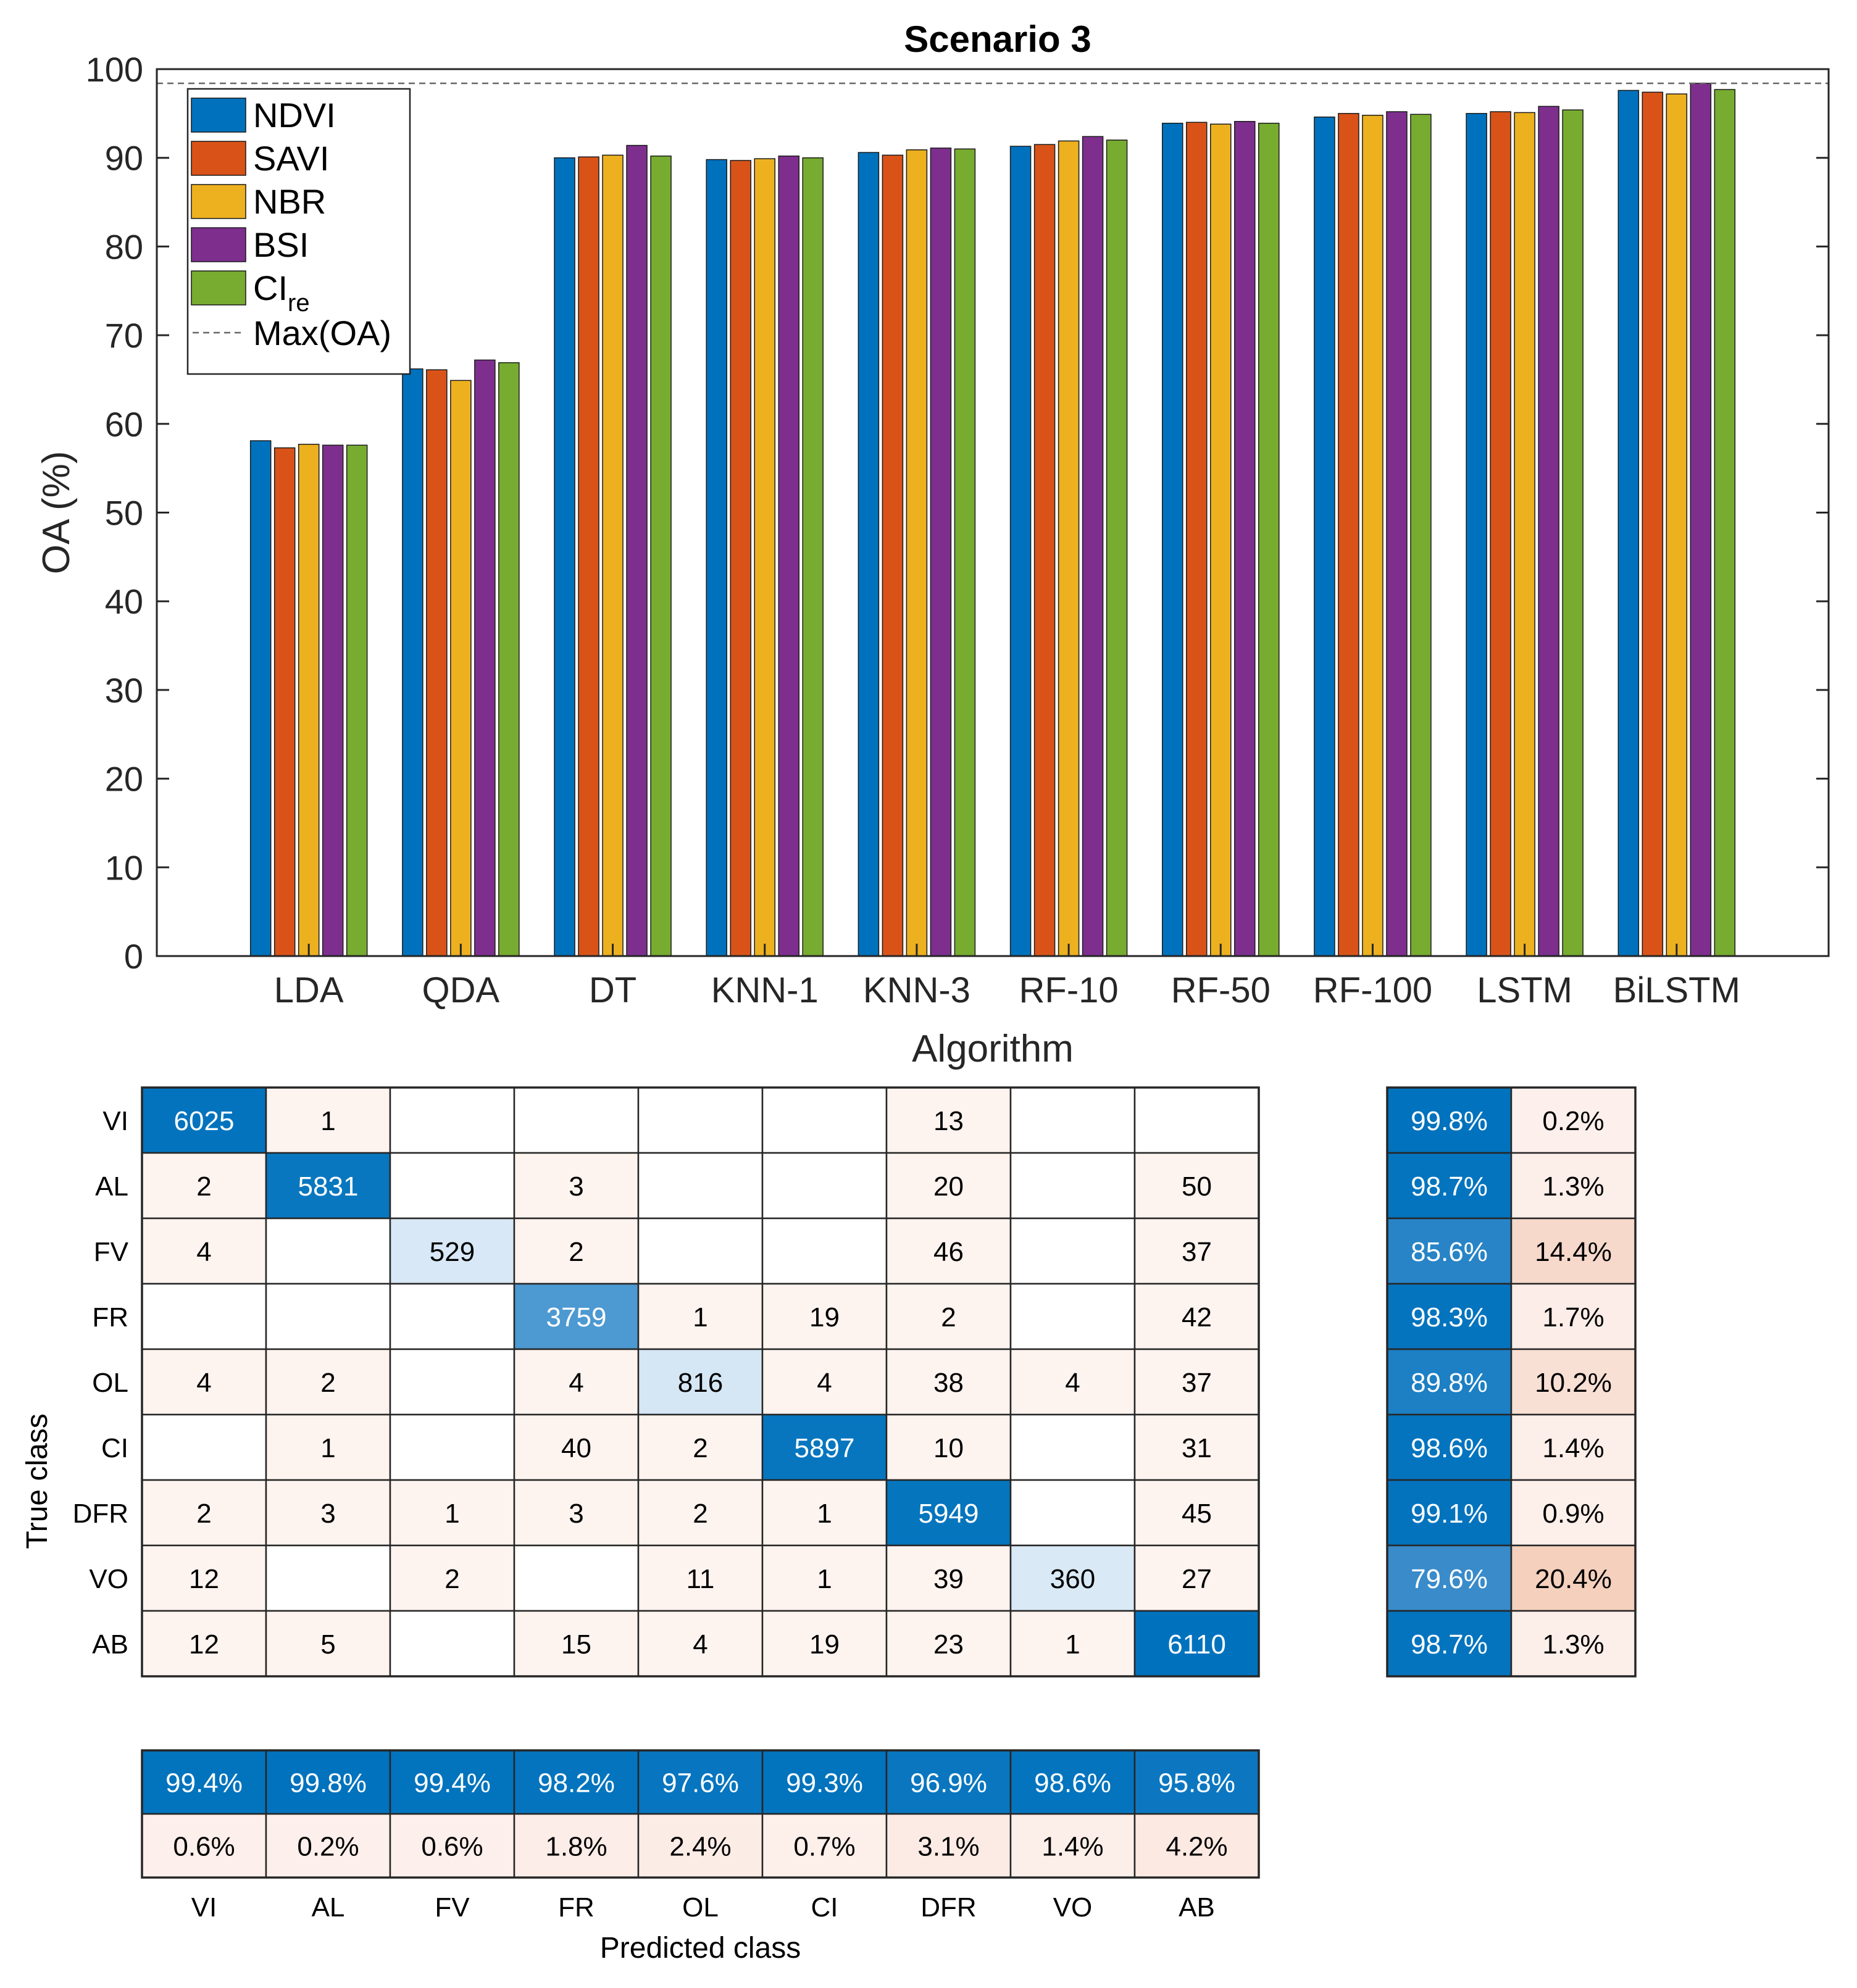 This screenshot has height=1988, width=1857. What do you see at coordinates (452, 1783) in the screenshot?
I see `column-summary-correct-value: 99.4%` at bounding box center [452, 1783].